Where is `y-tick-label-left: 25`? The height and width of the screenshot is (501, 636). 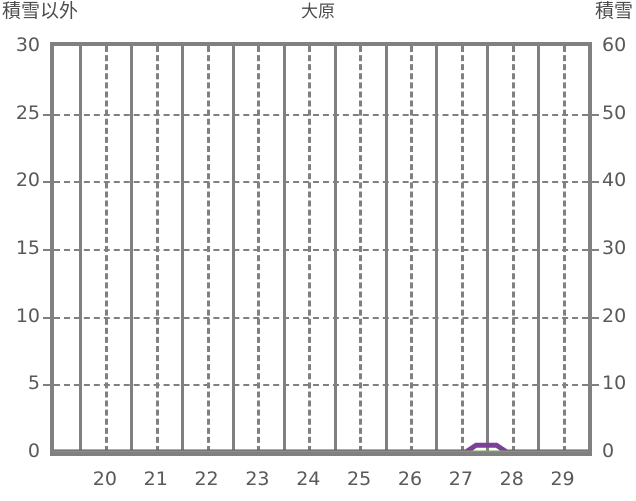
y-tick-label-left: 25 is located at coordinates (27, 112).